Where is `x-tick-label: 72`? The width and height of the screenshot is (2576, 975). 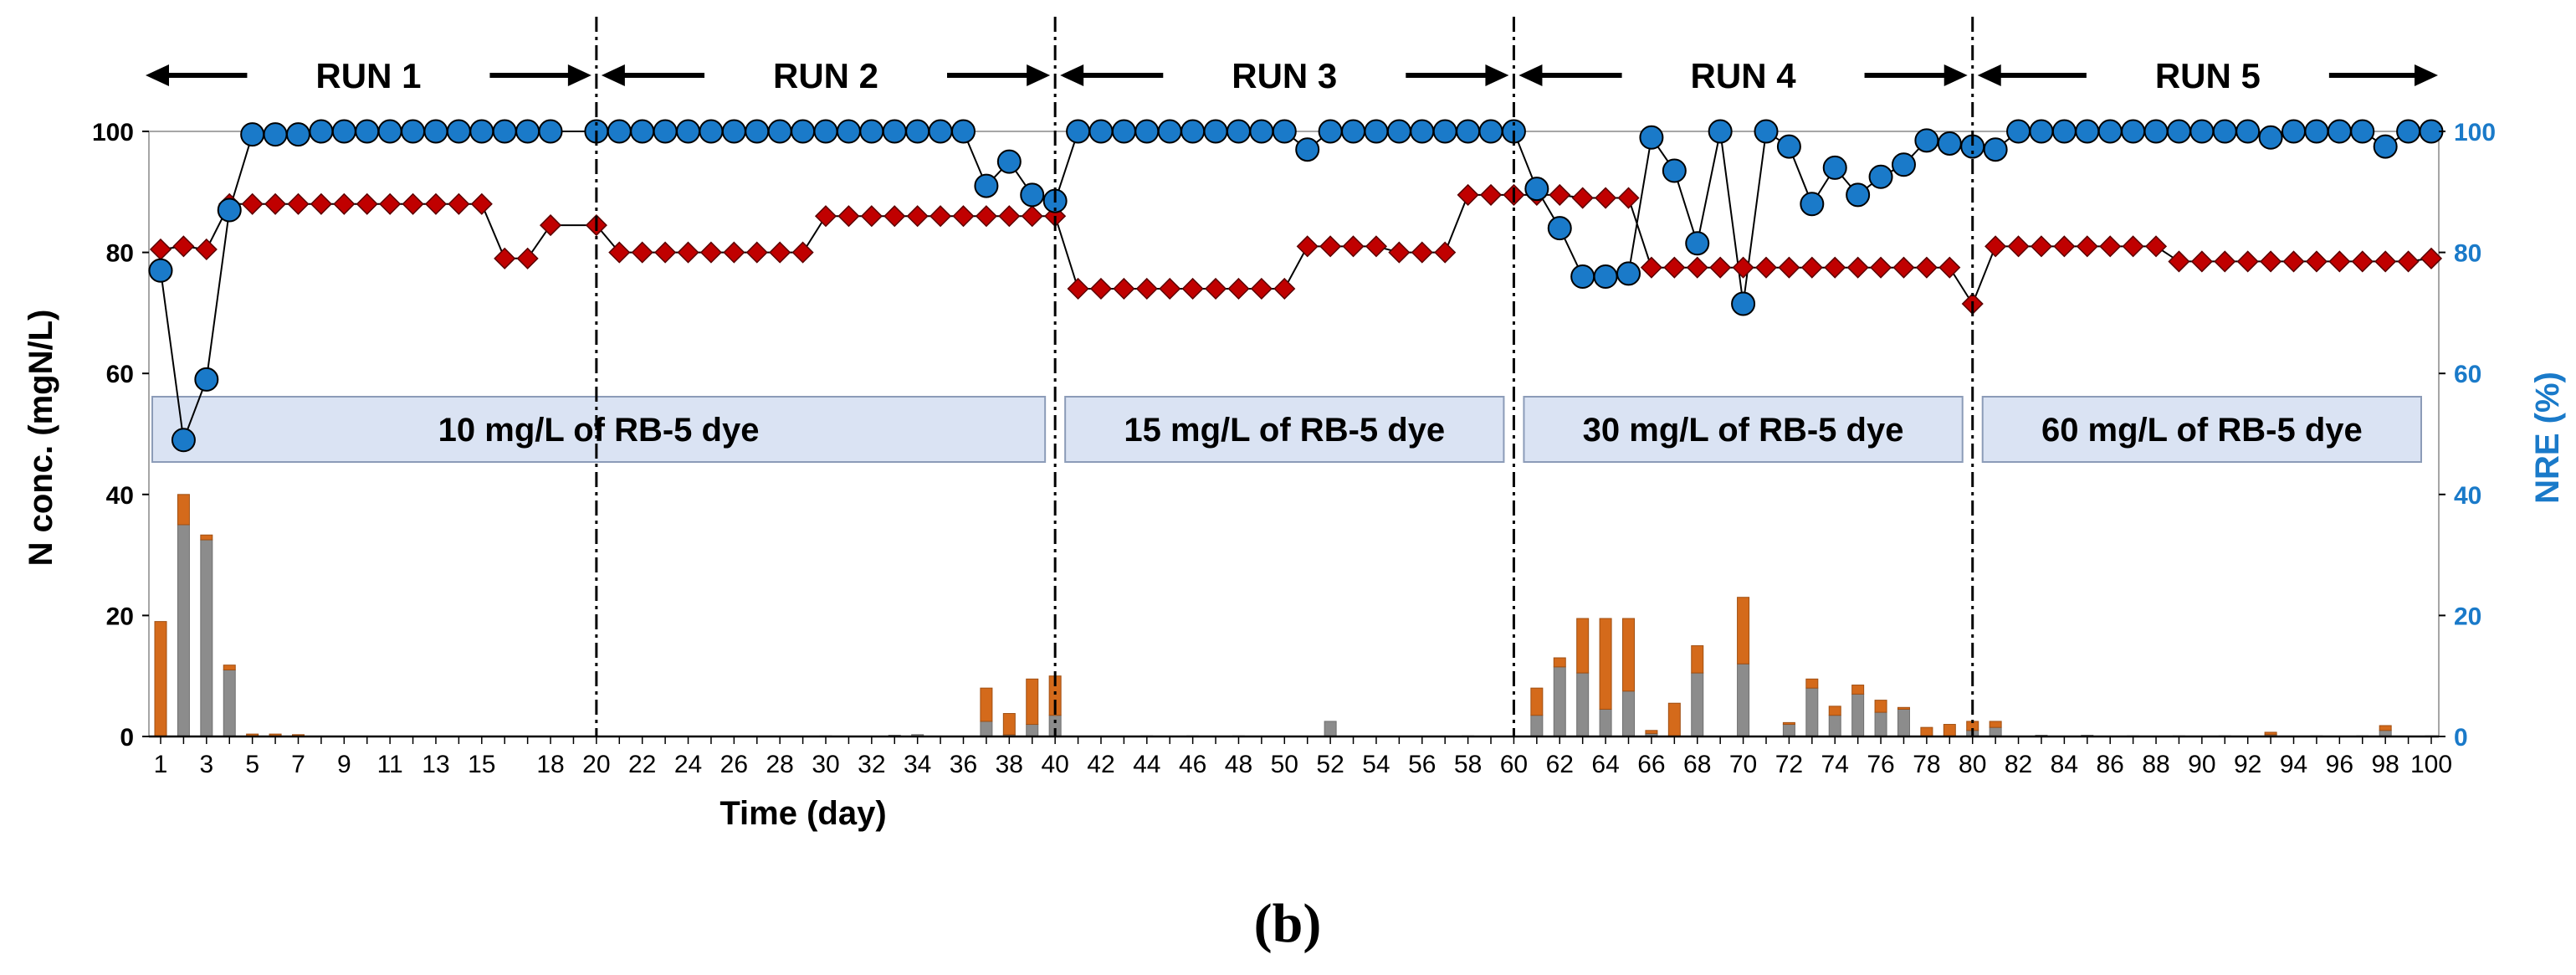
x-tick-label: 72 is located at coordinates (1789, 764).